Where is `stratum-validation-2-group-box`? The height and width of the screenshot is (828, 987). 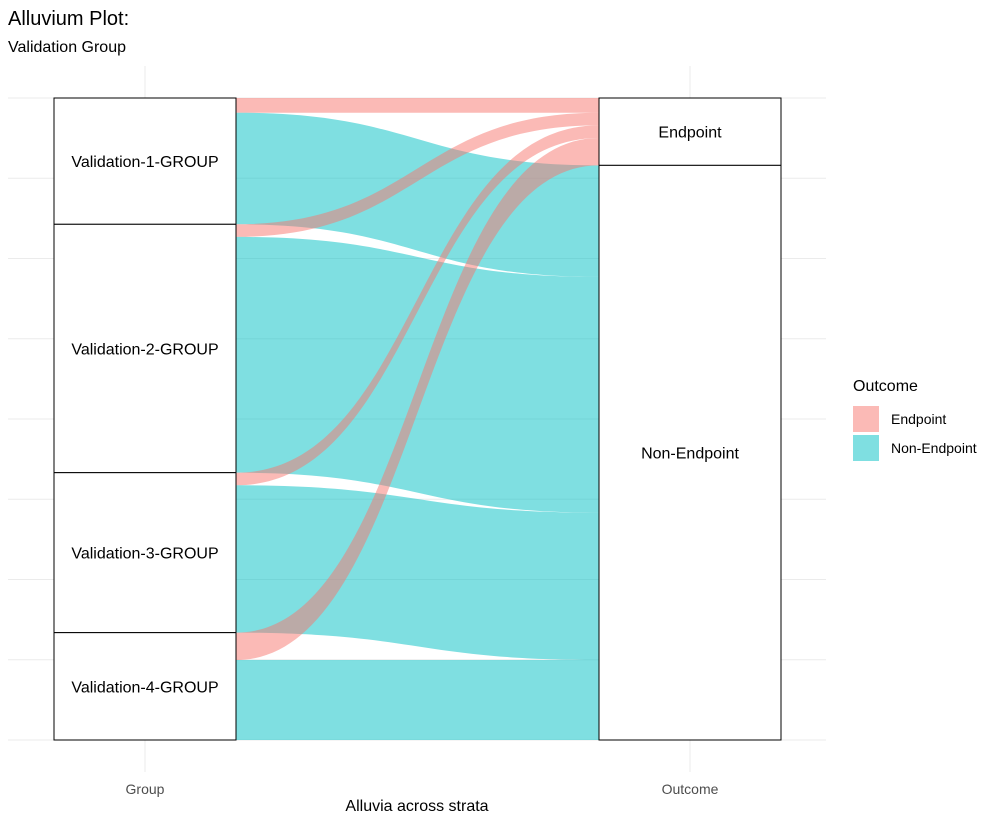 stratum-validation-2-group-box is located at coordinates (145, 348).